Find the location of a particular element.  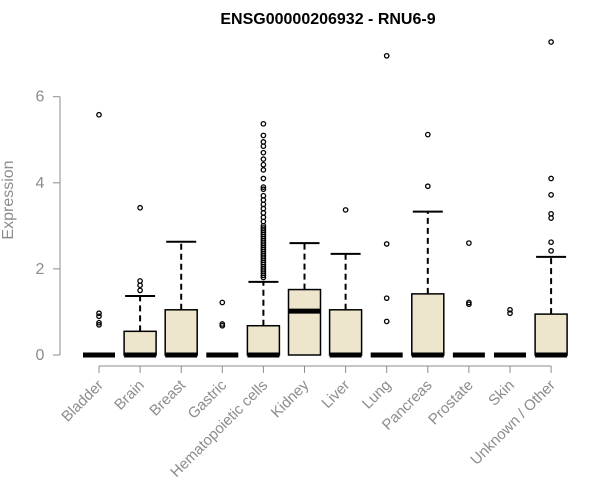

box-skin is located at coordinates (510, 332).